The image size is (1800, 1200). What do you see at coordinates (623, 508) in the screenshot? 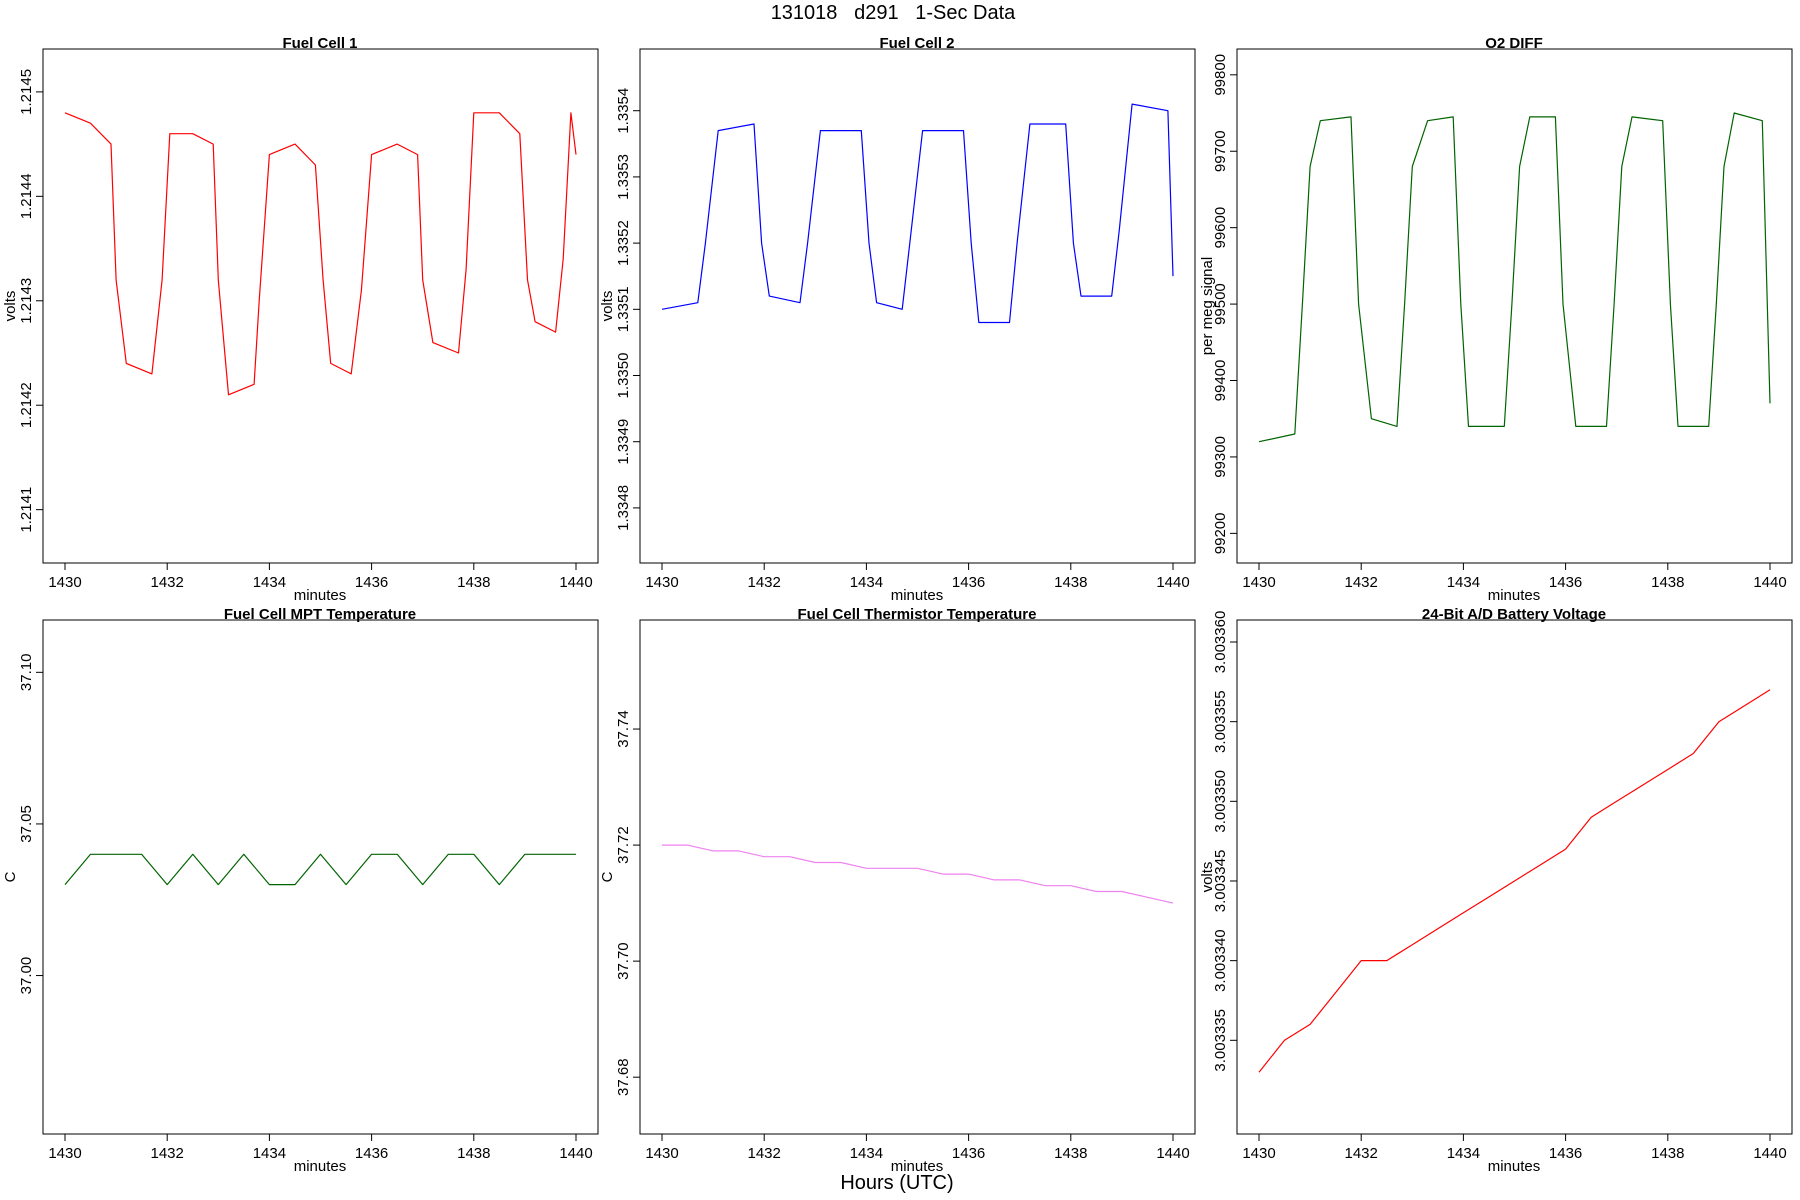
I see `y-tick-label: 1.3348` at bounding box center [623, 508].